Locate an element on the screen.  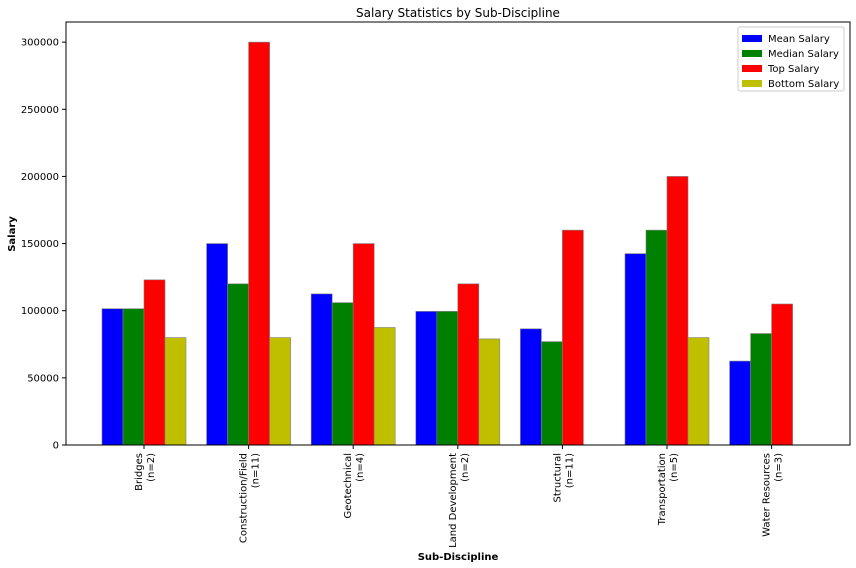
x-axis-title: Sub-Discipline is located at coordinates (458, 557).